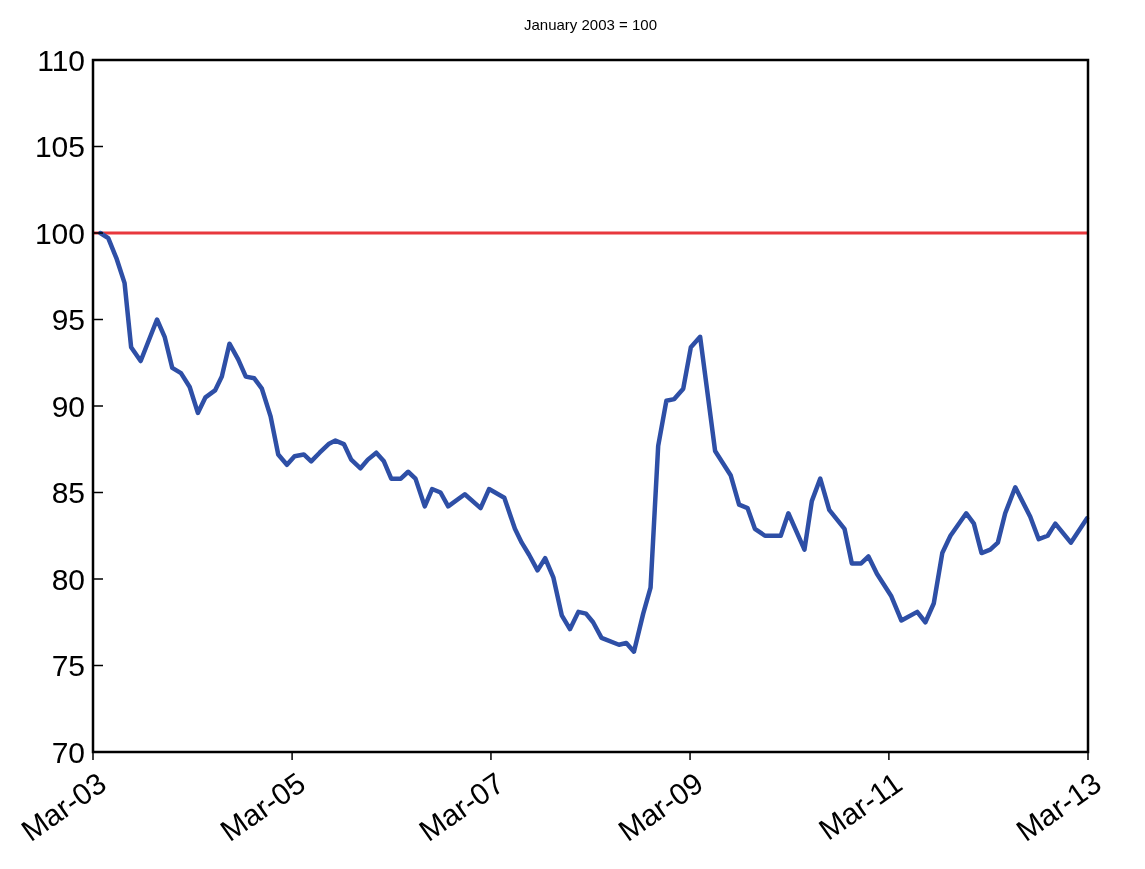 The image size is (1145, 869). I want to click on y-tick-label: 100, so click(59, 233).